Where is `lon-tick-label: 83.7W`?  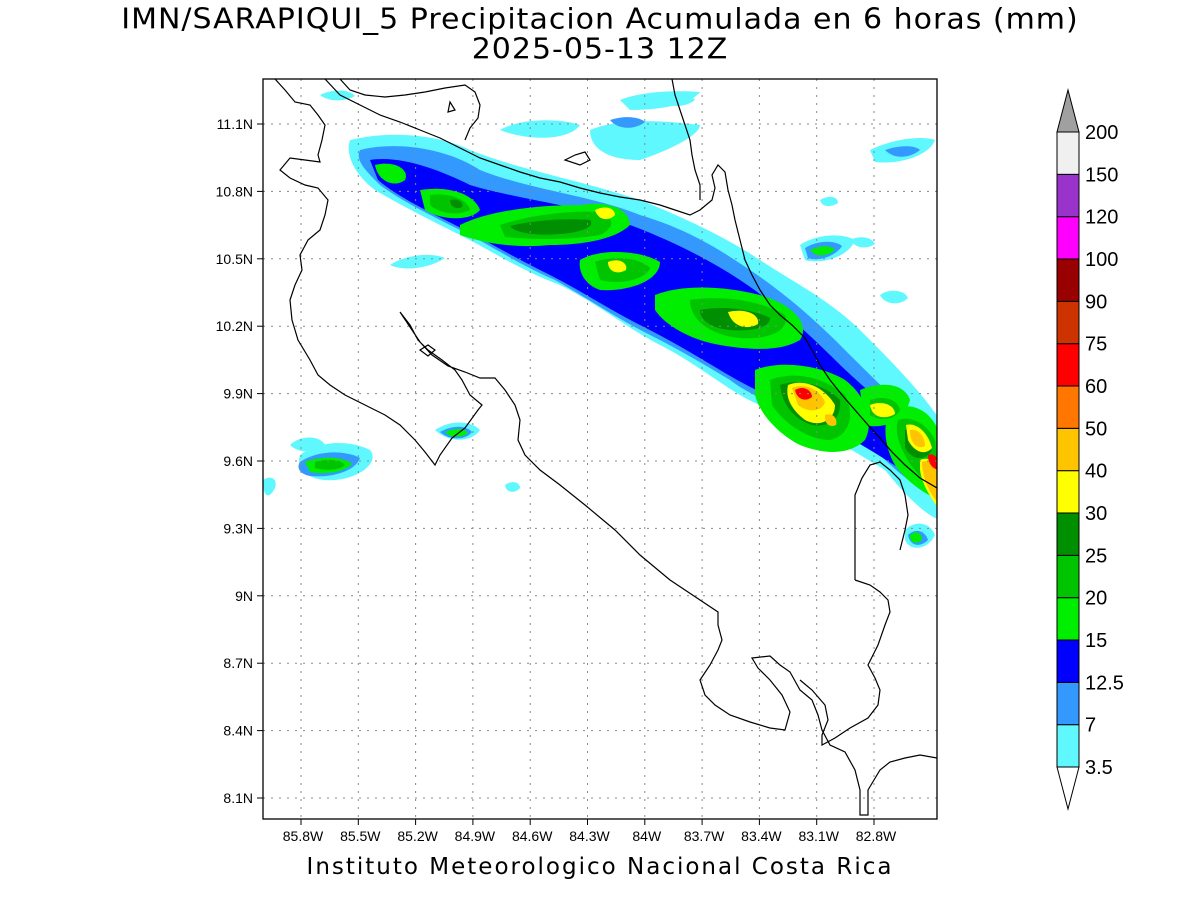
lon-tick-label: 83.7W is located at coordinates (704, 836).